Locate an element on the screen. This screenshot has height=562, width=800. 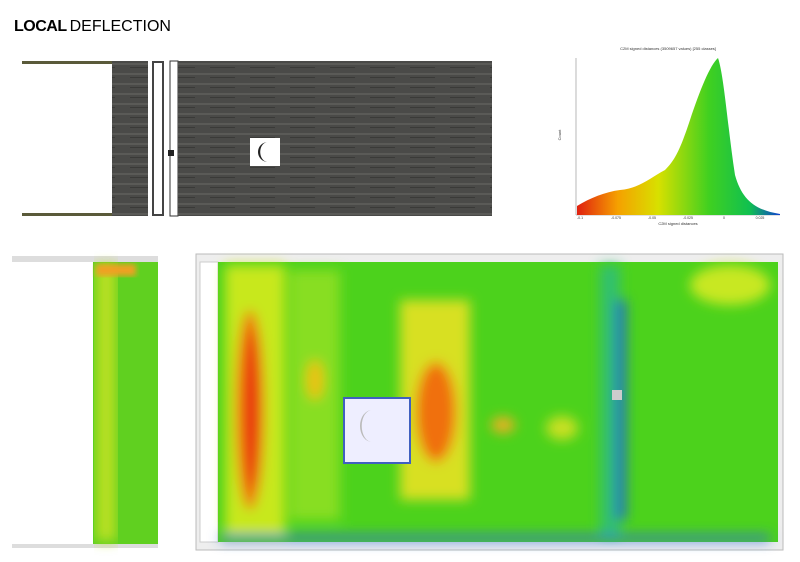
x-tick-label: -0.075 is located at coordinates (616, 218).